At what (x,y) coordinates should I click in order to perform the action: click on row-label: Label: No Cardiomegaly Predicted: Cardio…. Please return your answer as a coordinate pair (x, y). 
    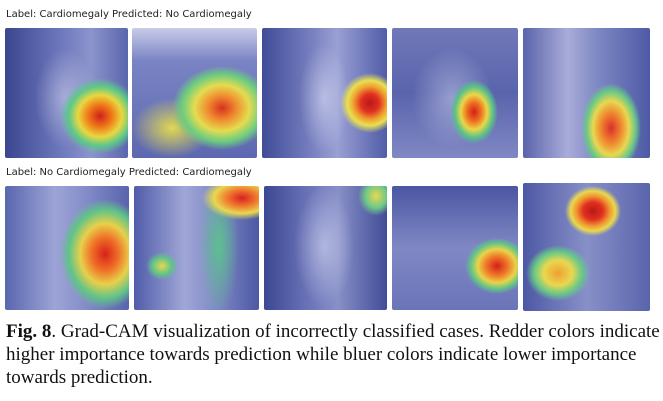
    Looking at the image, I should click on (129, 172).